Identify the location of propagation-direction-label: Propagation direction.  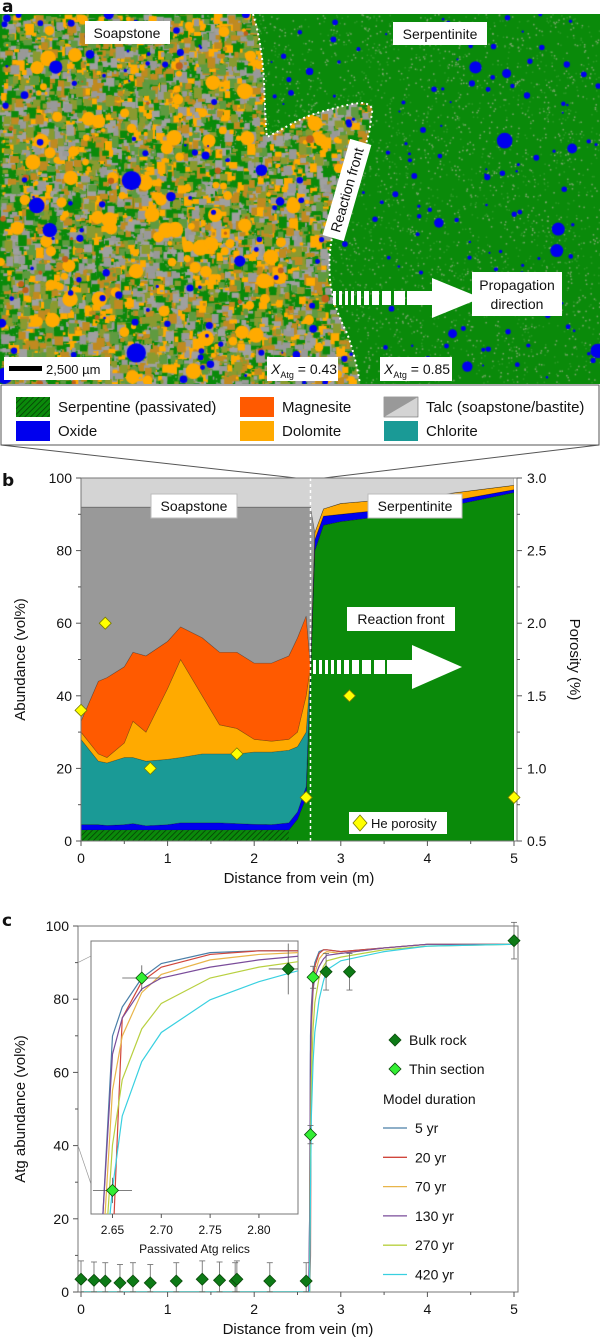
(517, 294).